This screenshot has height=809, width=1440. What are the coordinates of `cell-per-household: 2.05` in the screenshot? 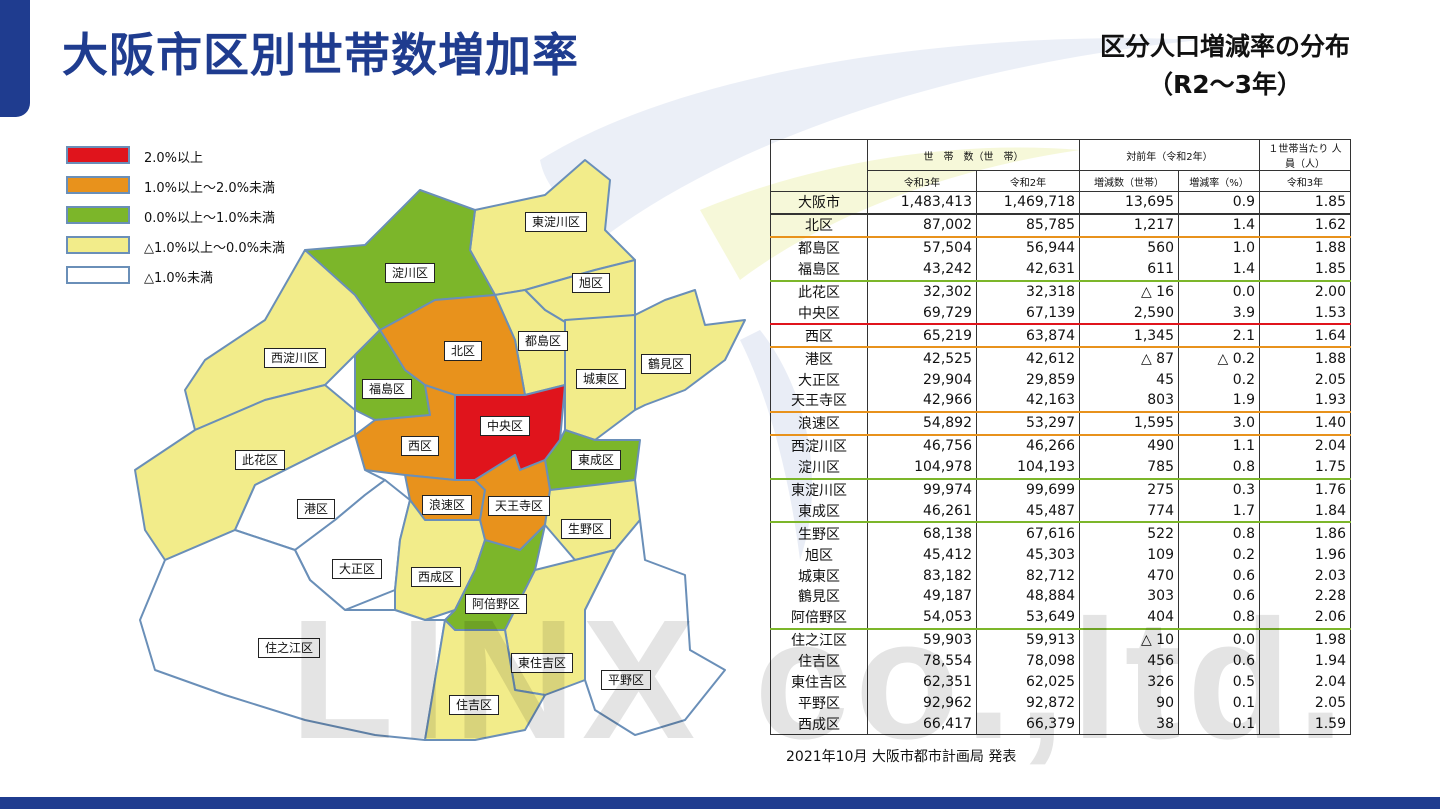 It's located at (1305, 703).